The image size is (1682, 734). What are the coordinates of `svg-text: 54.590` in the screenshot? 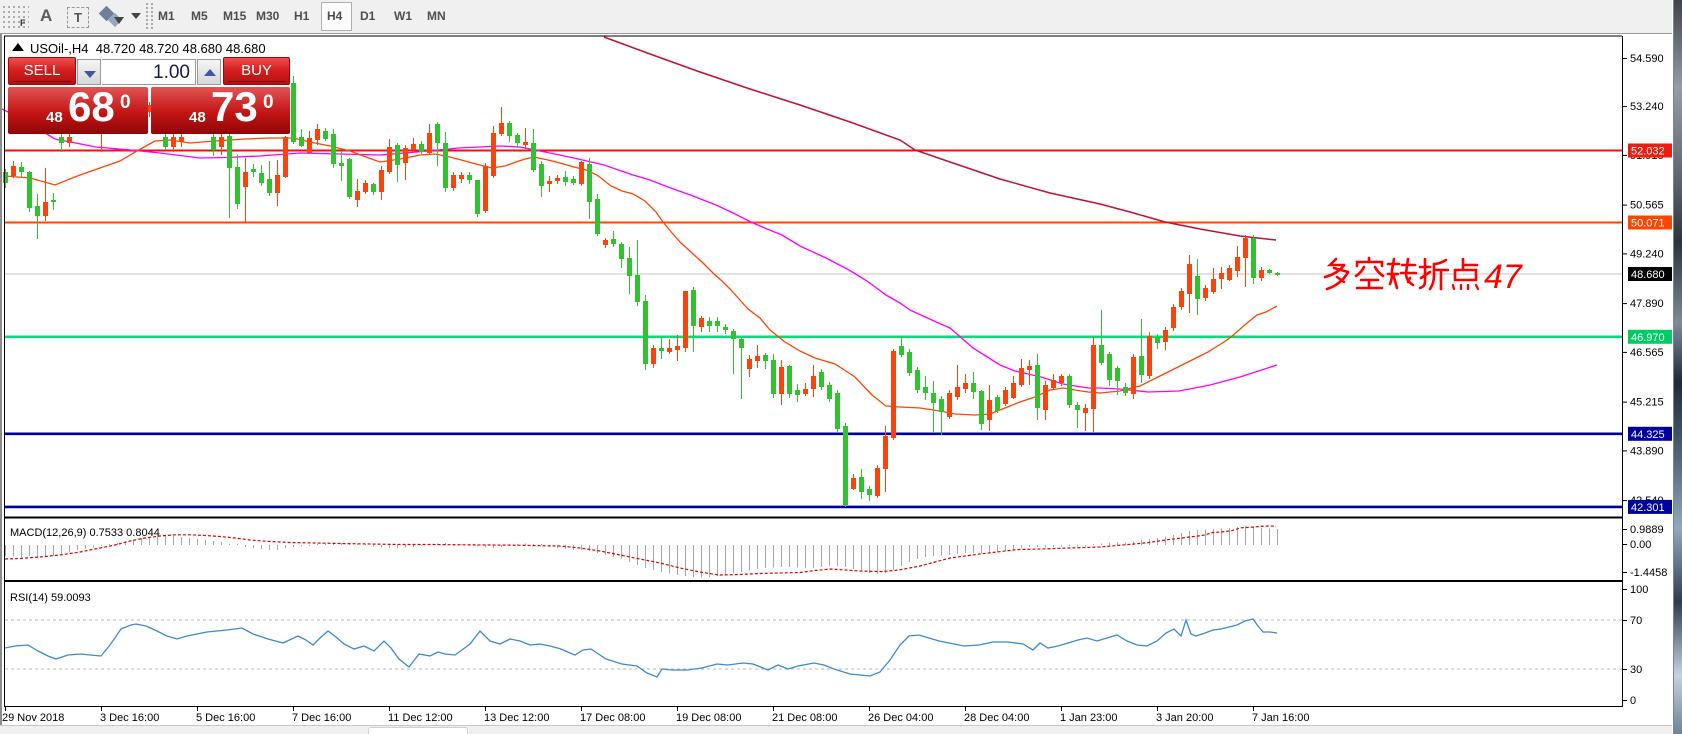 It's located at (1647, 59).